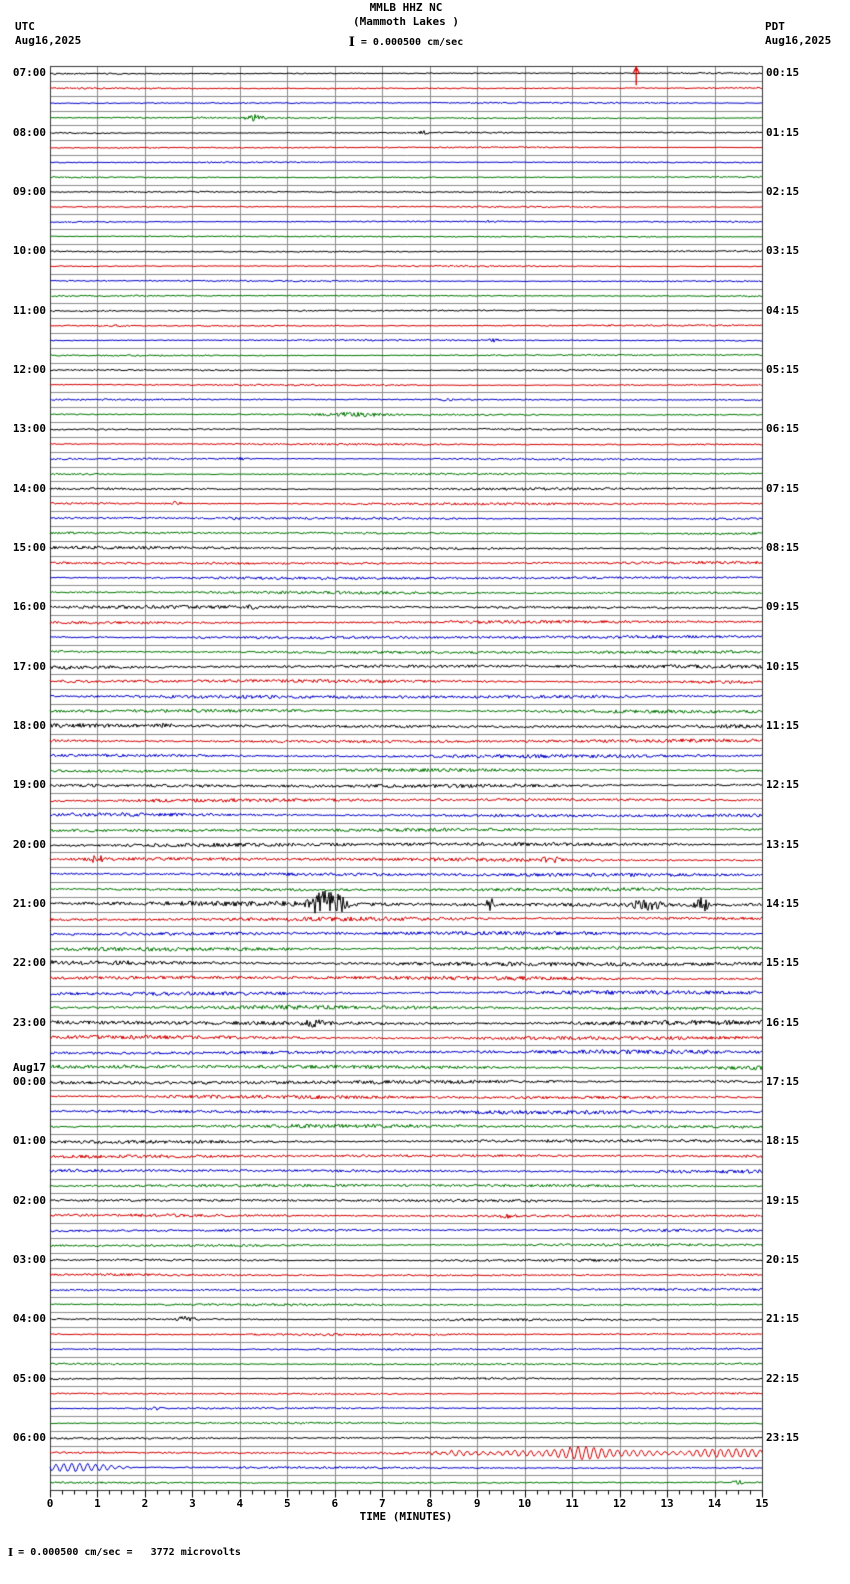  What do you see at coordinates (775, 26) in the screenshot?
I see `pdt-timezone-label: PDT` at bounding box center [775, 26].